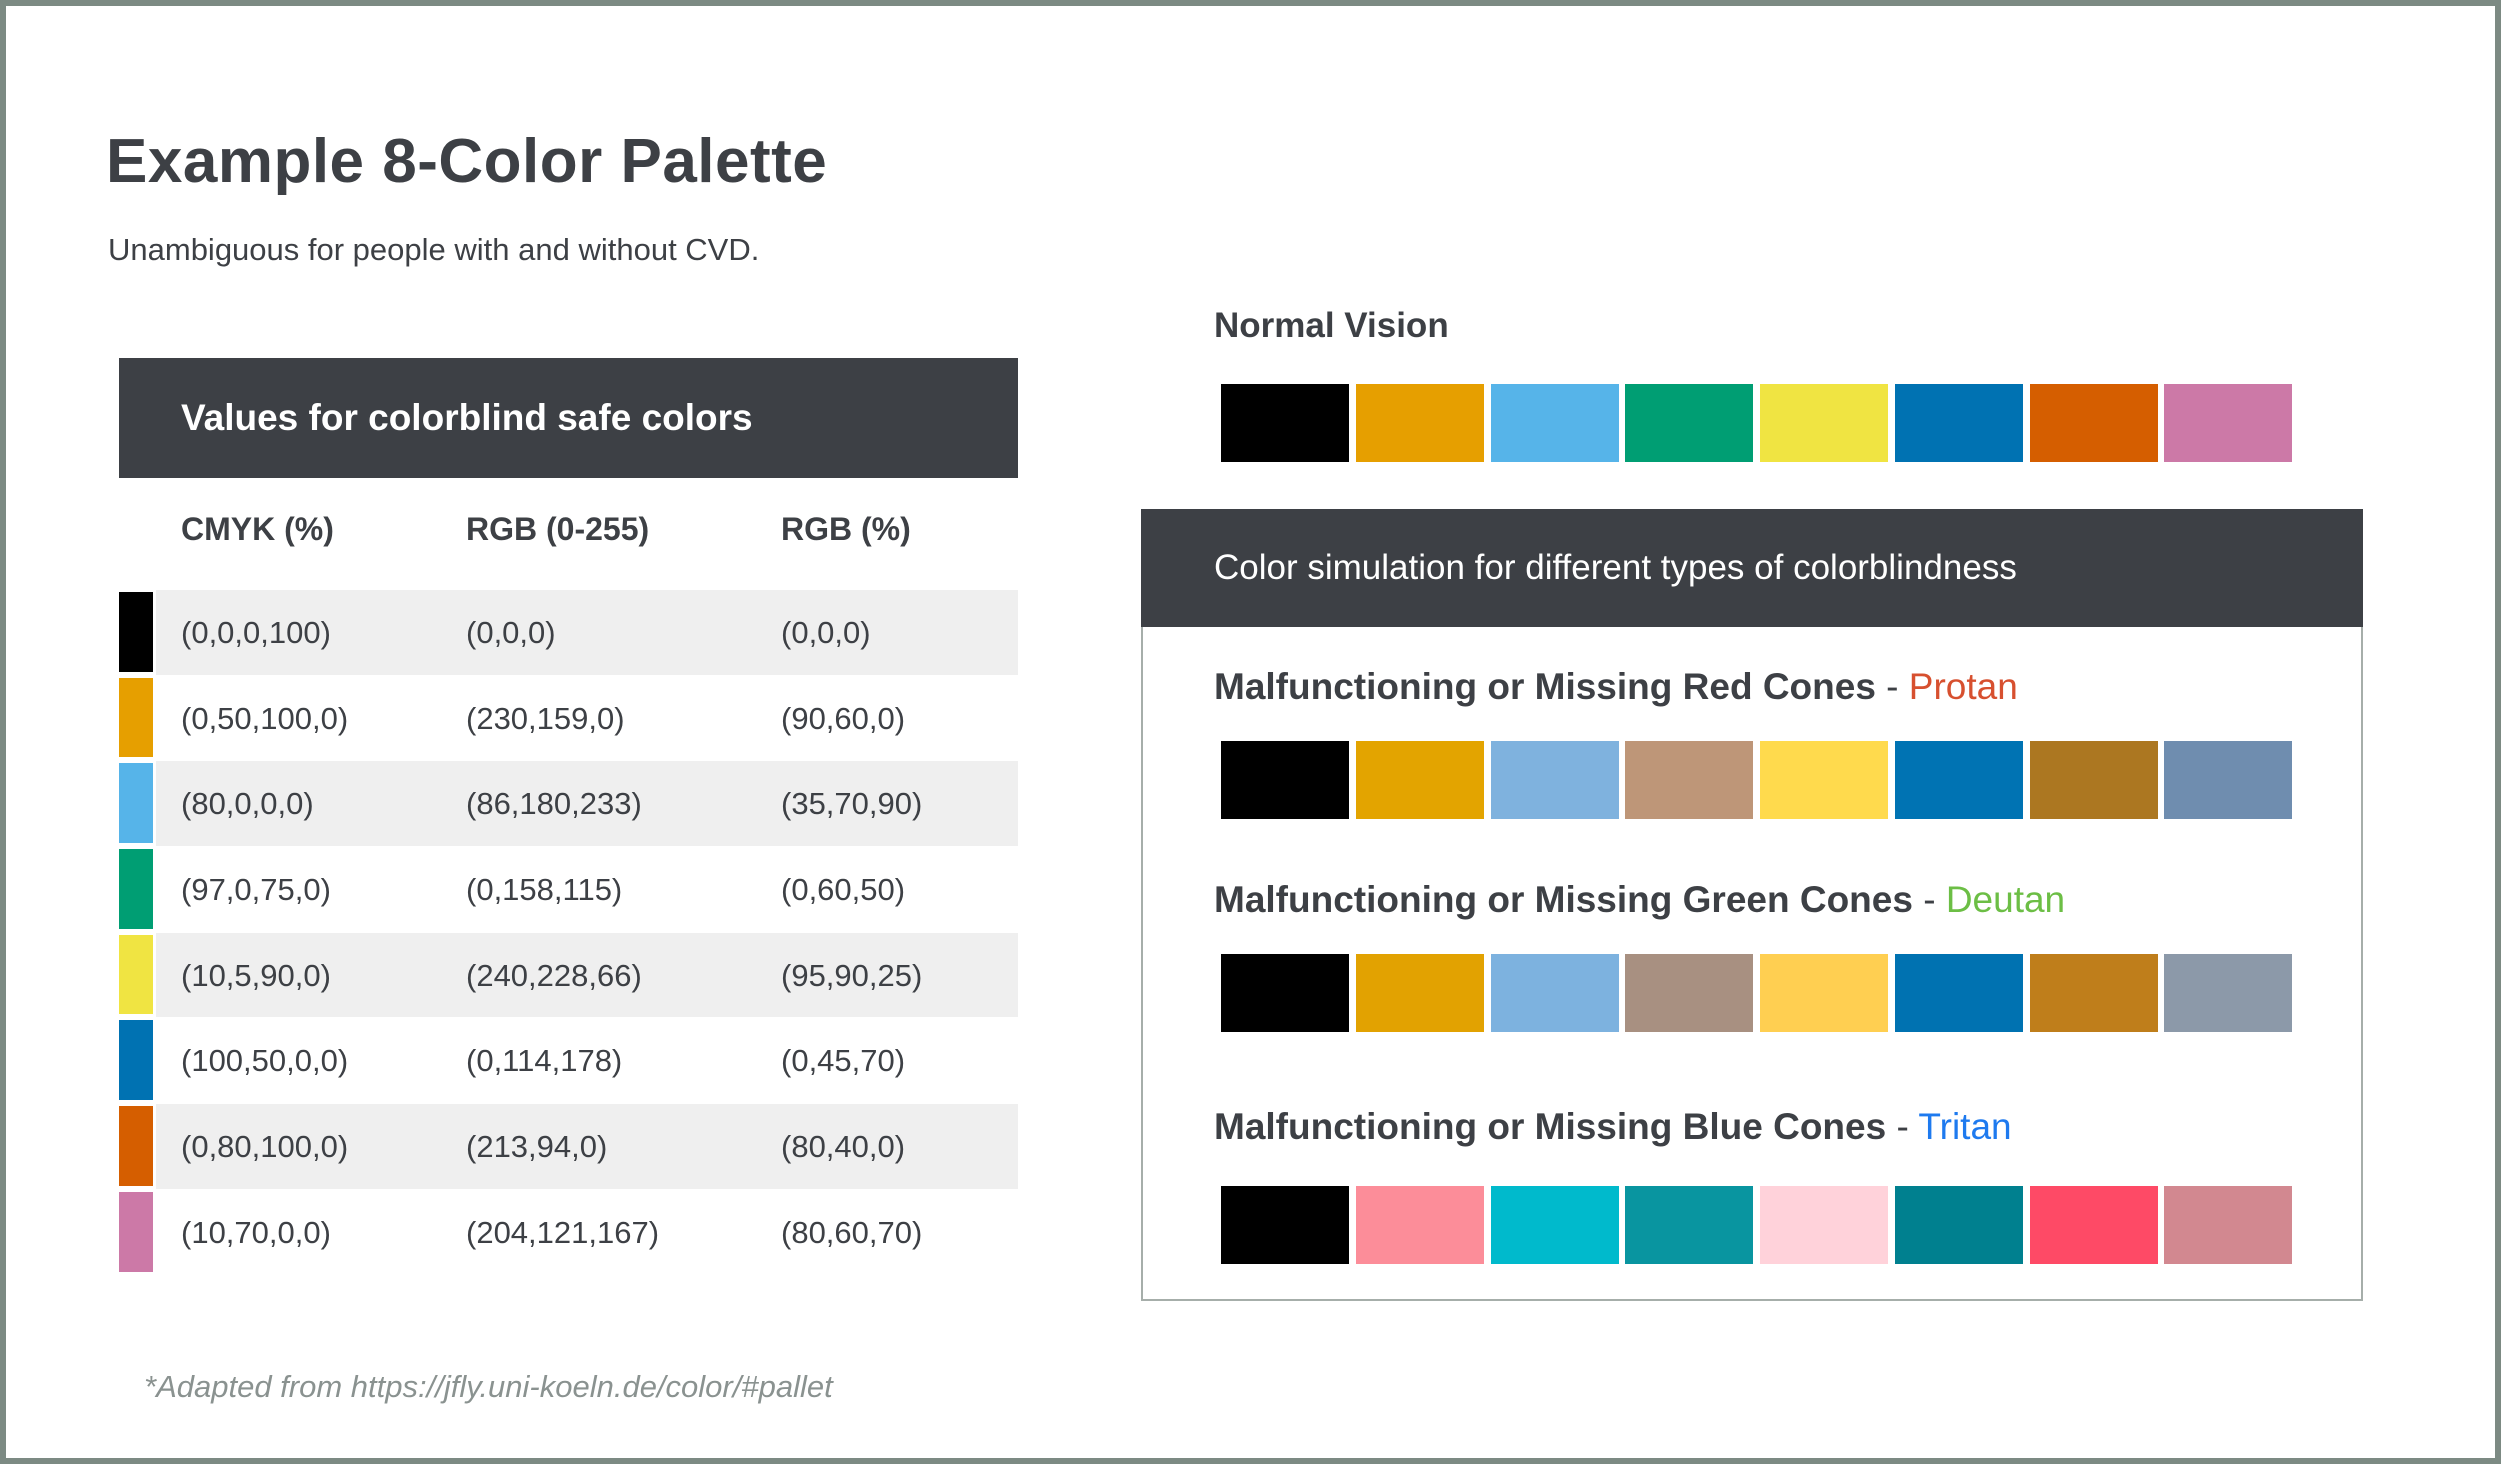 This screenshot has width=2501, height=1464. I want to click on rgbpct-value: (80,40,0), so click(843, 1146).